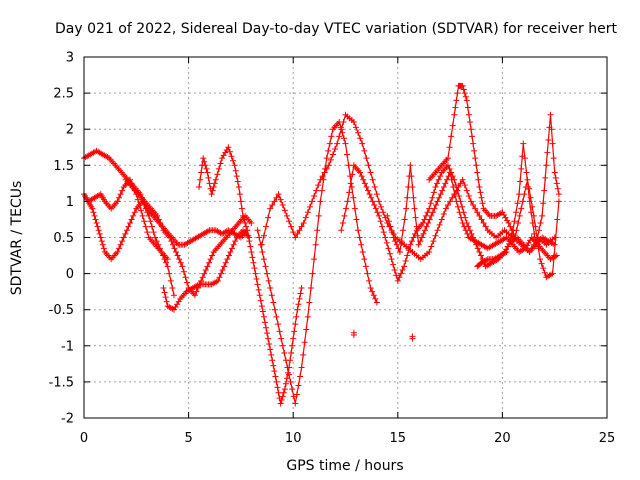 Image resolution: width=640 pixels, height=480 pixels. Describe the element at coordinates (70, 58) in the screenshot. I see `y-tick-label: 3` at that location.